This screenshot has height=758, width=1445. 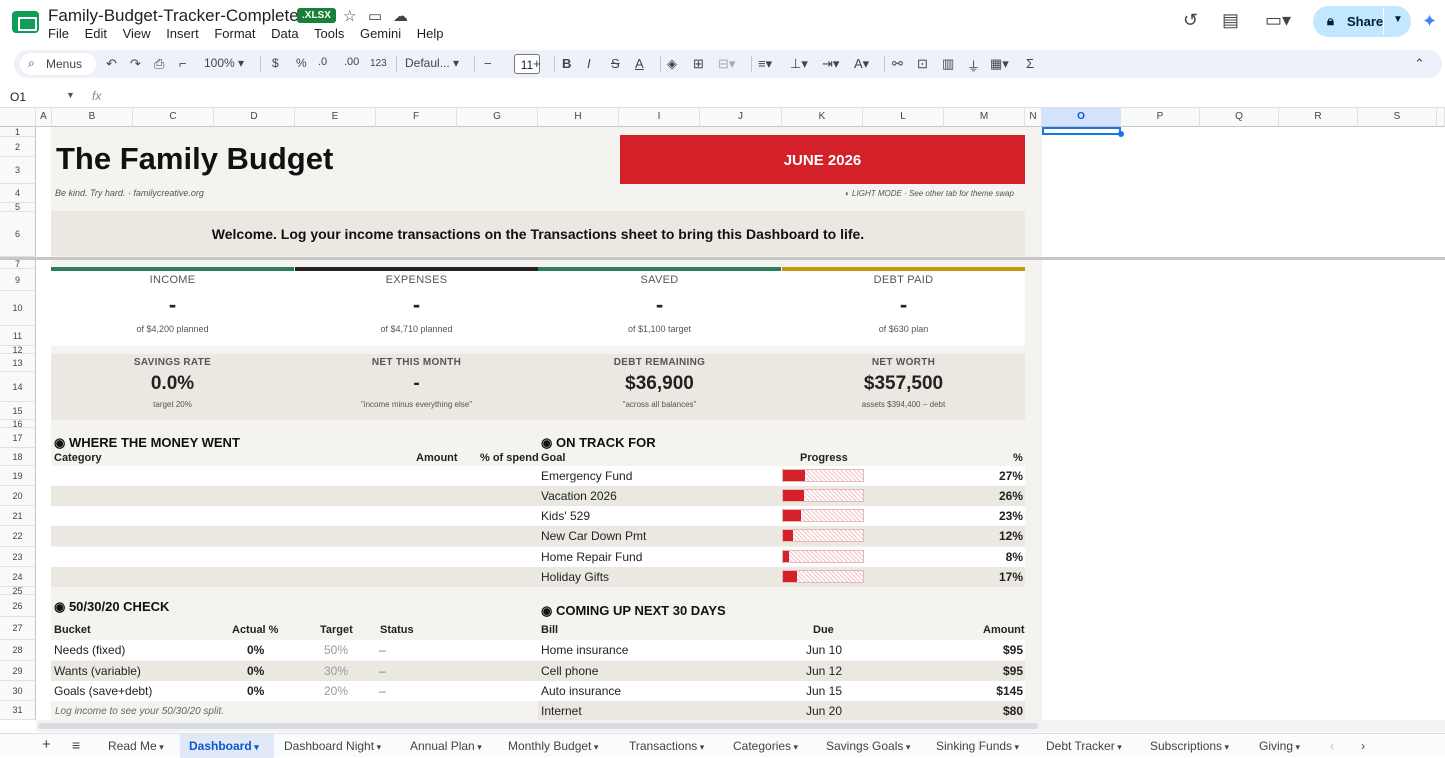 What do you see at coordinates (18, 457) in the screenshot?
I see `row-header: 18` at bounding box center [18, 457].